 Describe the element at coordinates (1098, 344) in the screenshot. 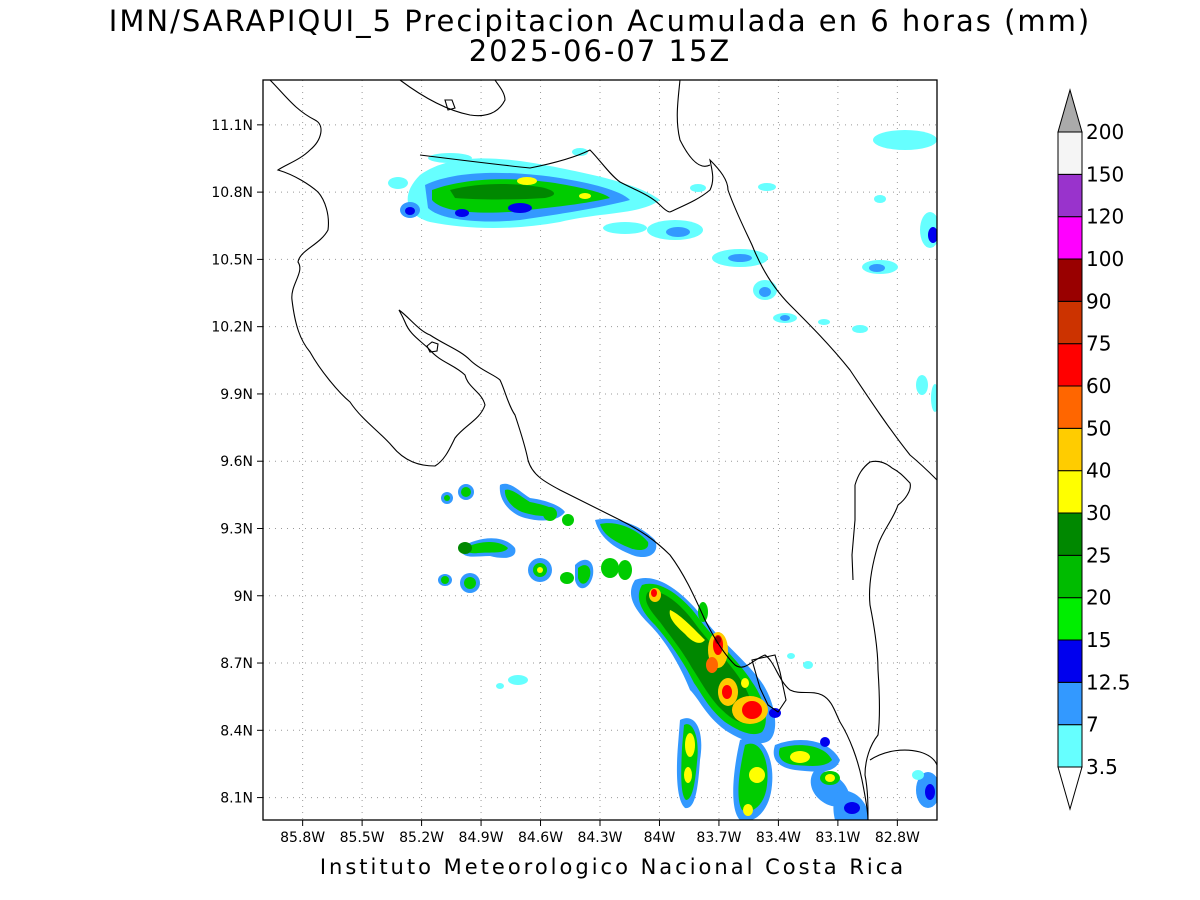

I see `colorbar-level-label: 75` at that location.